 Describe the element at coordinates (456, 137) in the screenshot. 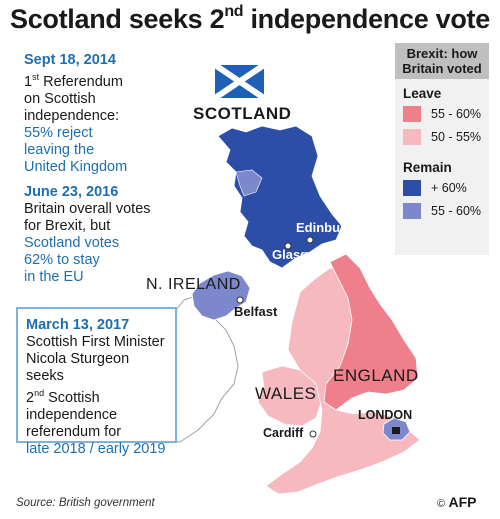

I see `legend-item-label: 50 - 55%` at that location.